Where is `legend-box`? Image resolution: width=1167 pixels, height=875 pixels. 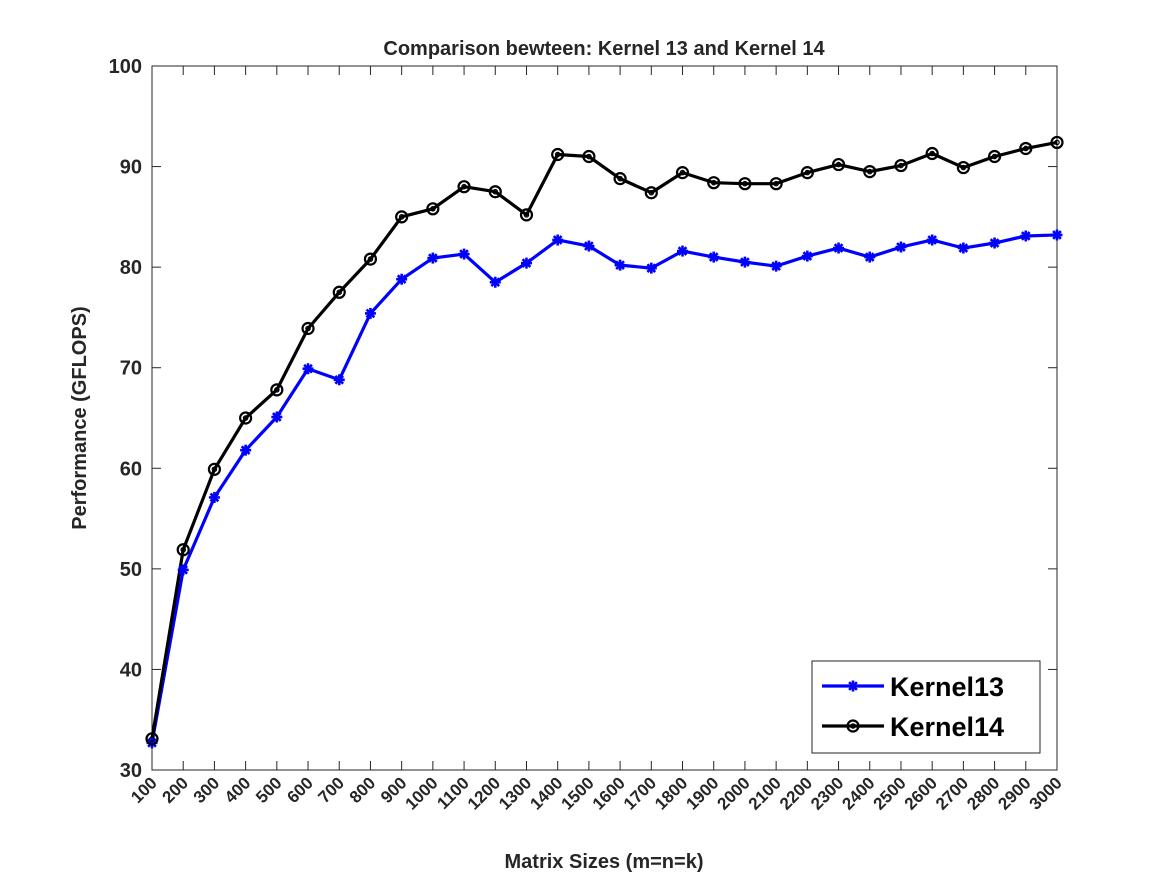
legend-box is located at coordinates (926, 707).